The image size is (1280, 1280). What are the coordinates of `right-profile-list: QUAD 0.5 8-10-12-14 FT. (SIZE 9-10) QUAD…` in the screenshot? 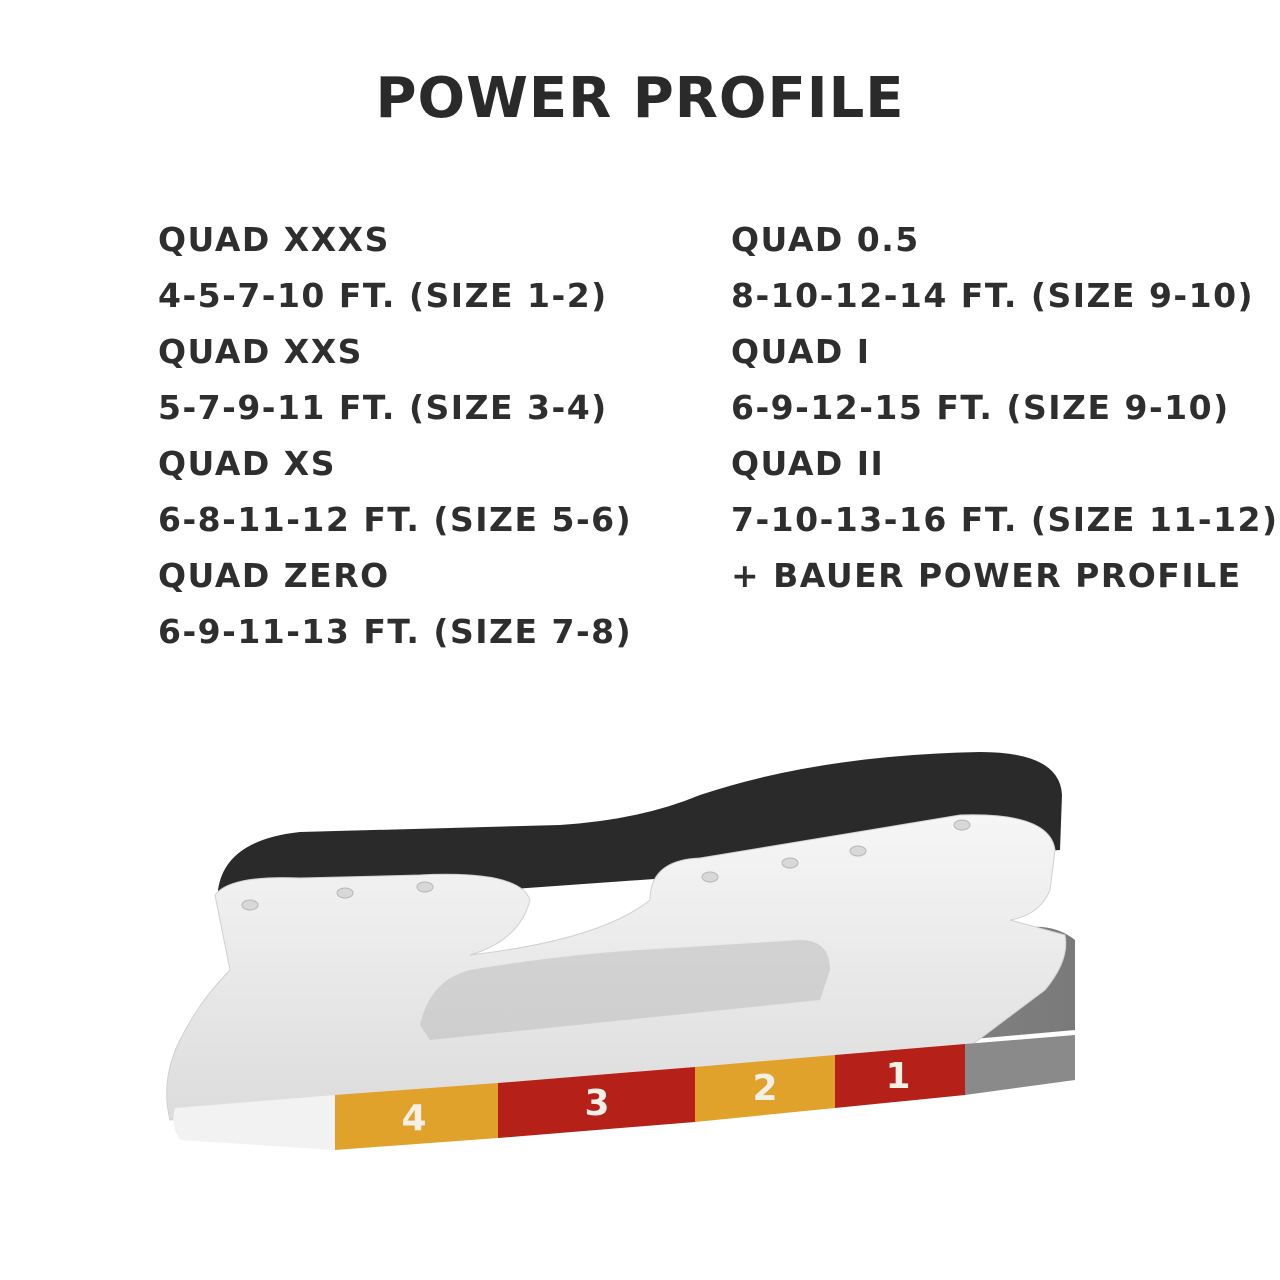 It's located at (1005, 408).